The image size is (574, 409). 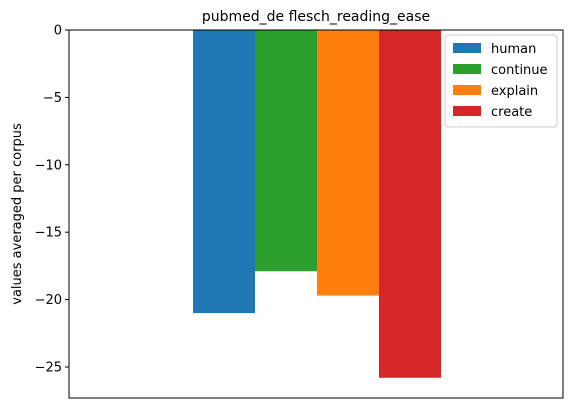 What do you see at coordinates (316, 17) in the screenshot?
I see `chart-title: pubmed_de flesch_reading_ease` at bounding box center [316, 17].